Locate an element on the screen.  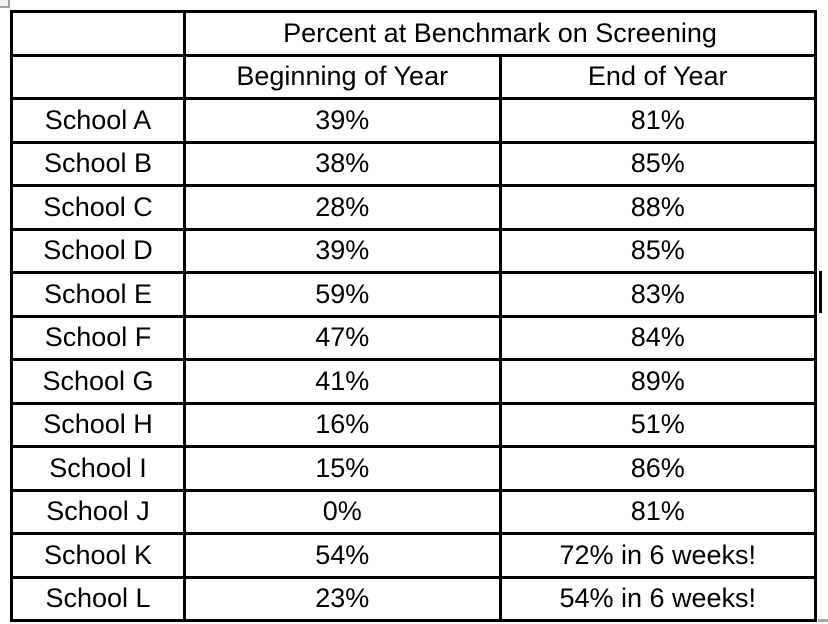
school-name-cell: School K is located at coordinates (98, 555).